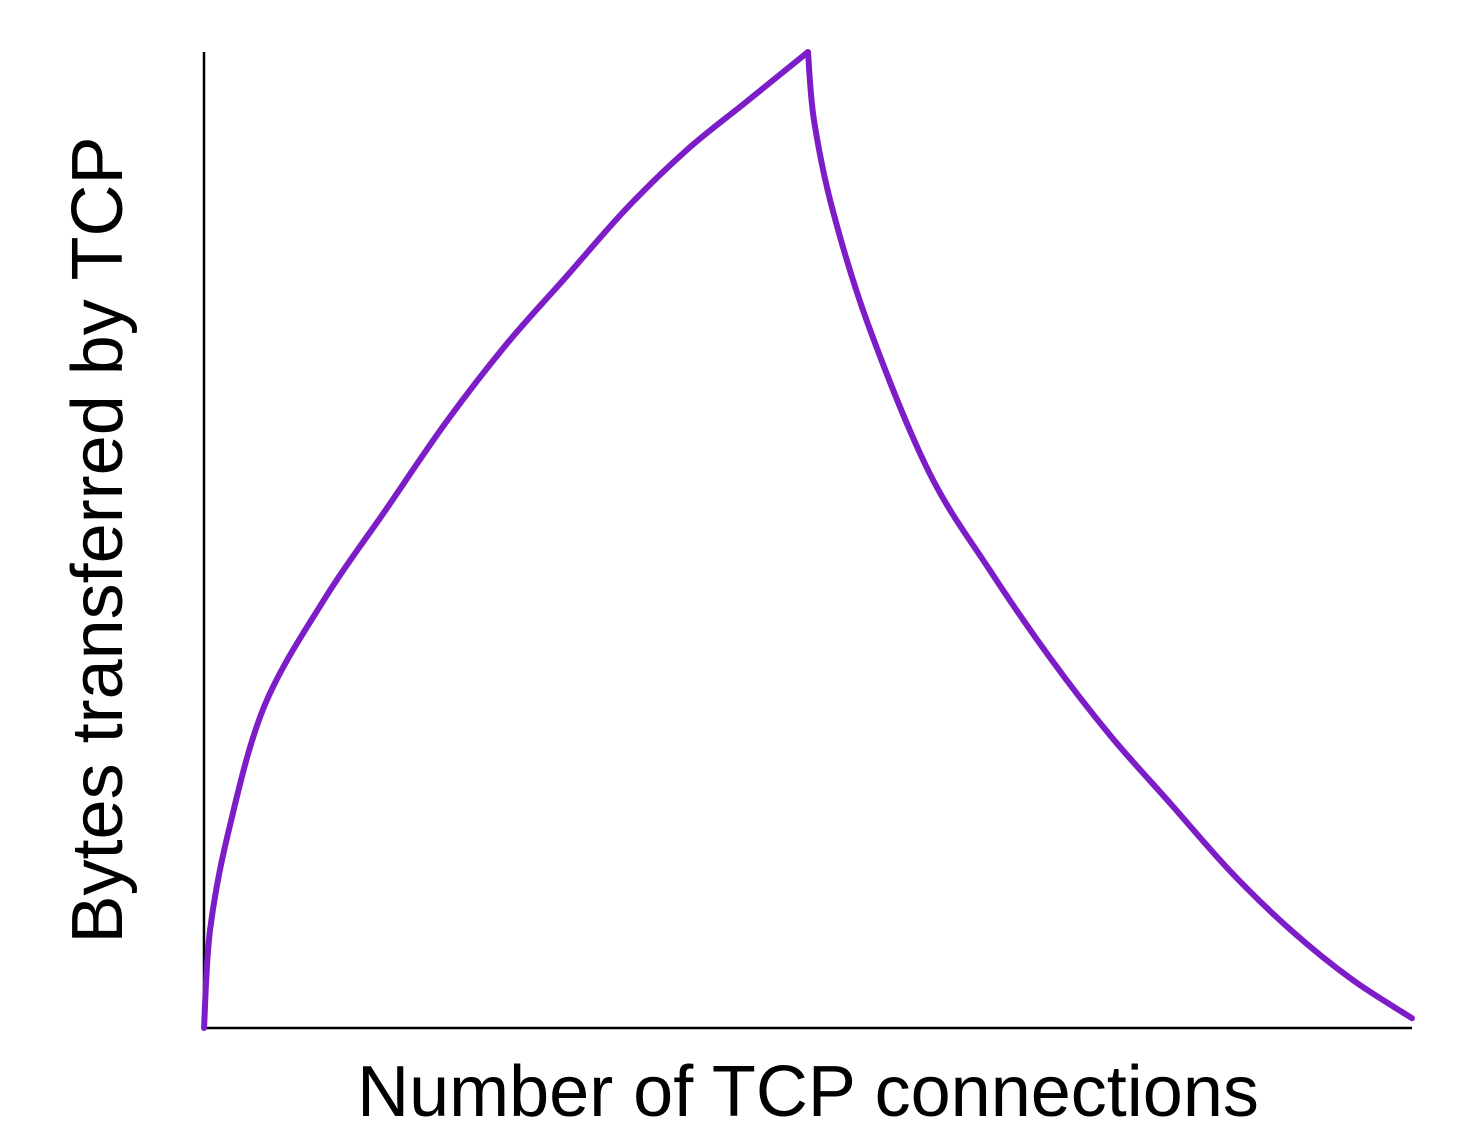 This screenshot has width=1462, height=1140. Describe the element at coordinates (808, 1092) in the screenshot. I see `x-axis-title: Number of TCP connections` at that location.